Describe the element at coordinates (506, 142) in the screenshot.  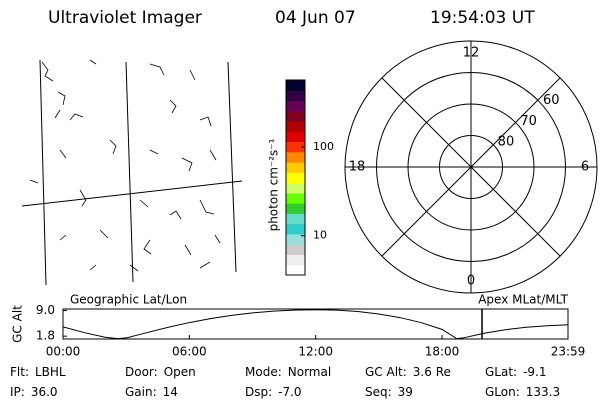
I see `lat-label: 80` at that location.